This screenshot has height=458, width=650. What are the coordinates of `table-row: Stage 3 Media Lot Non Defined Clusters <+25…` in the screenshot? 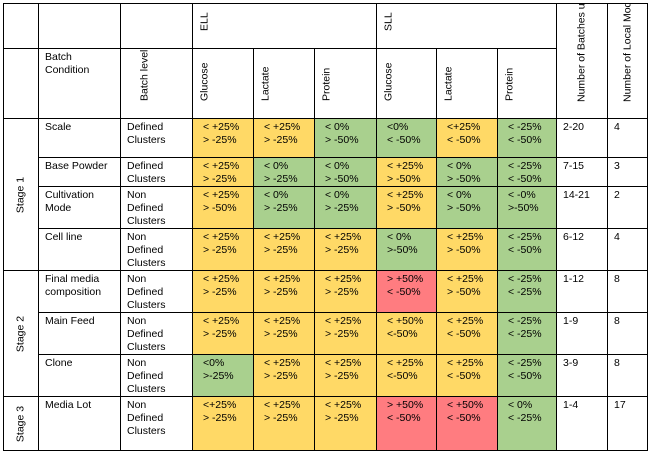 It's located at (325, 423).